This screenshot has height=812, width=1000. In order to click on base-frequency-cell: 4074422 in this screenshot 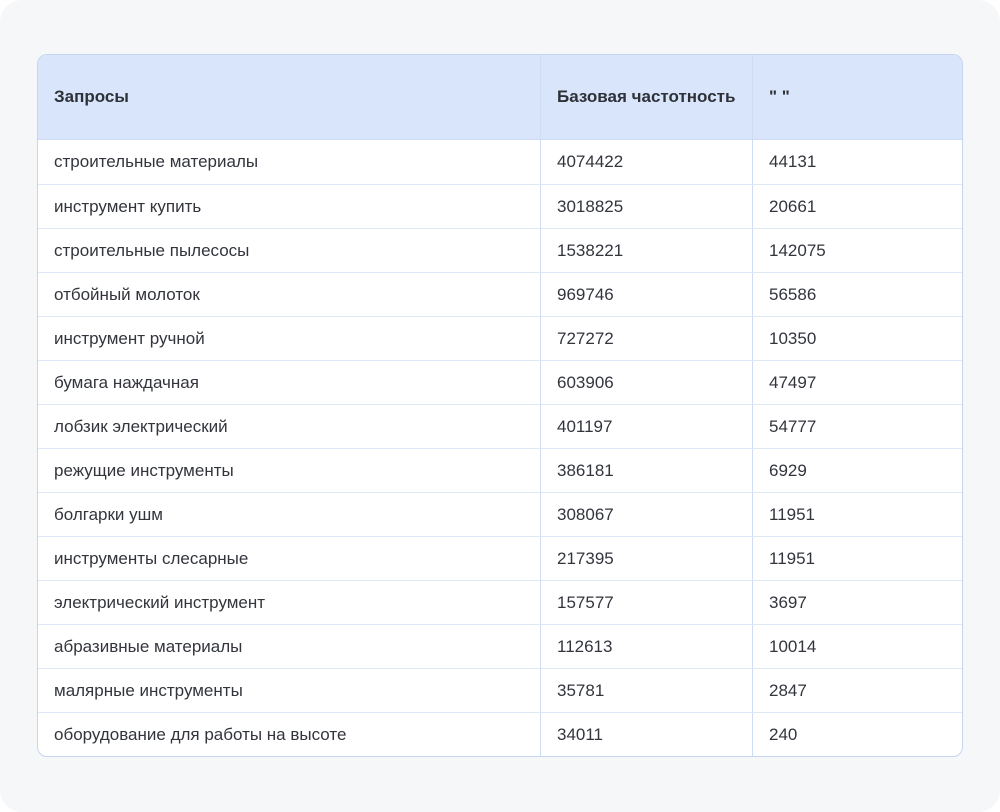, I will do `click(646, 162)`.